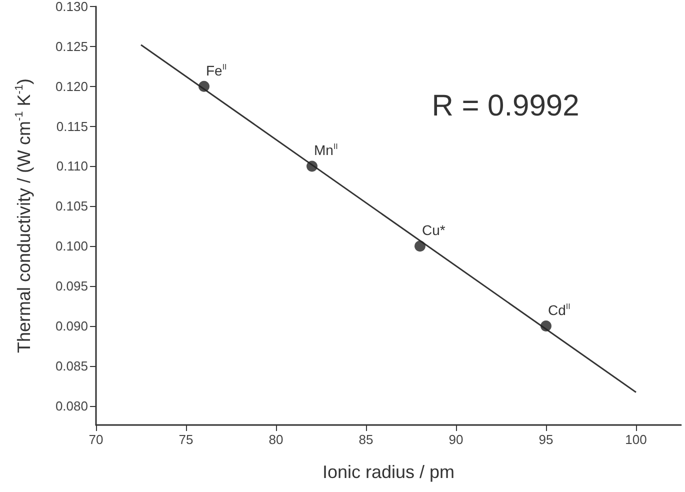  I want to click on y-tick-label: 0.130, so click(71, 7).